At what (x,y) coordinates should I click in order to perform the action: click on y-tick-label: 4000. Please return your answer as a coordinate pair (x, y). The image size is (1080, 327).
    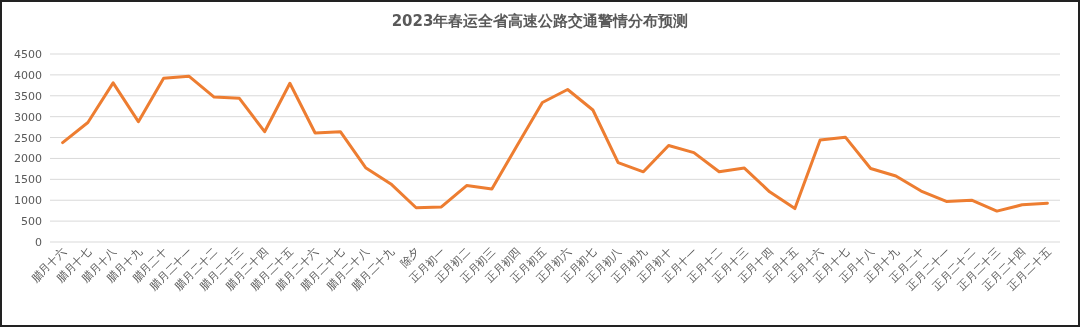
    Looking at the image, I should click on (28, 75).